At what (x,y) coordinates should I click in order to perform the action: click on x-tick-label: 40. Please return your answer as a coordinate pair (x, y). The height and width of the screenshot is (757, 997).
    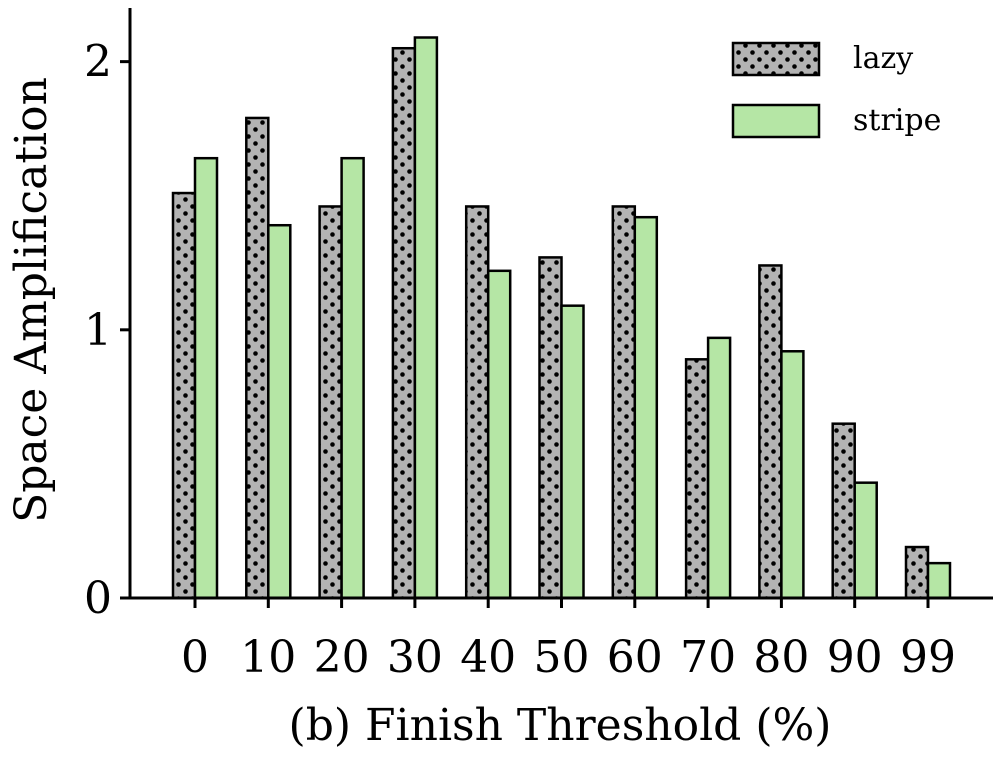
    Looking at the image, I should click on (488, 657).